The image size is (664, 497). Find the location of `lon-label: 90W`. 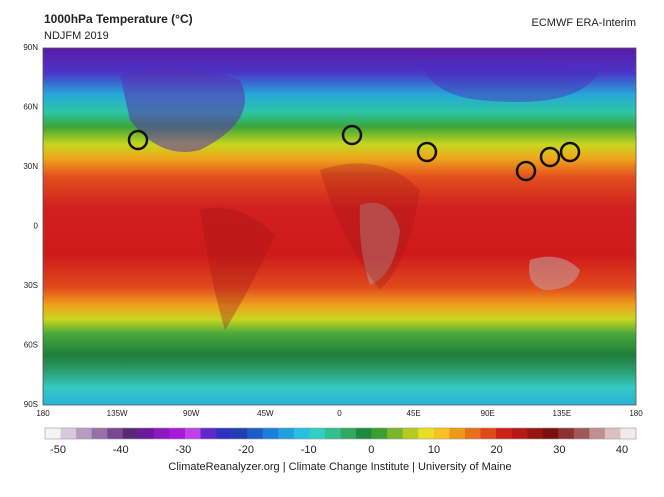

lon-label: 90W is located at coordinates (191, 413).